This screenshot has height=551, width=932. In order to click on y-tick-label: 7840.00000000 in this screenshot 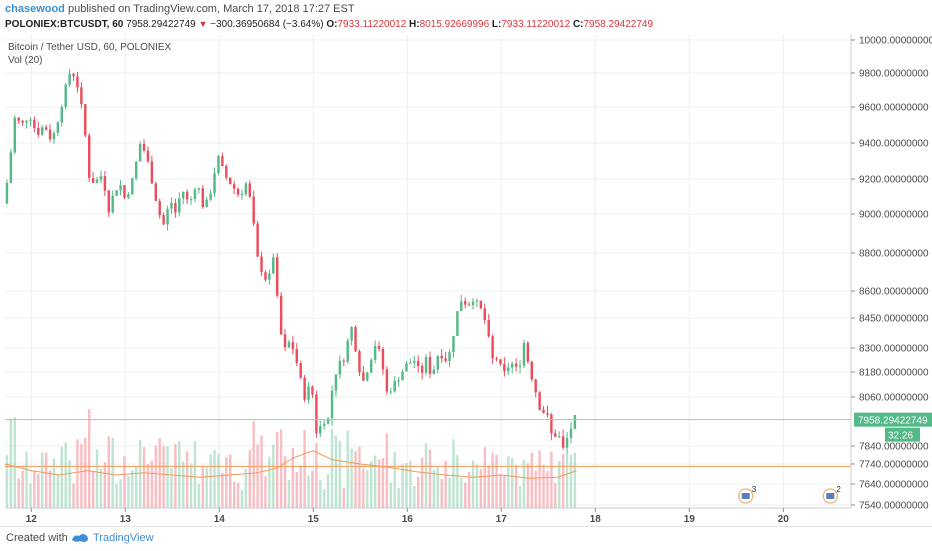, I will do `click(894, 447)`.